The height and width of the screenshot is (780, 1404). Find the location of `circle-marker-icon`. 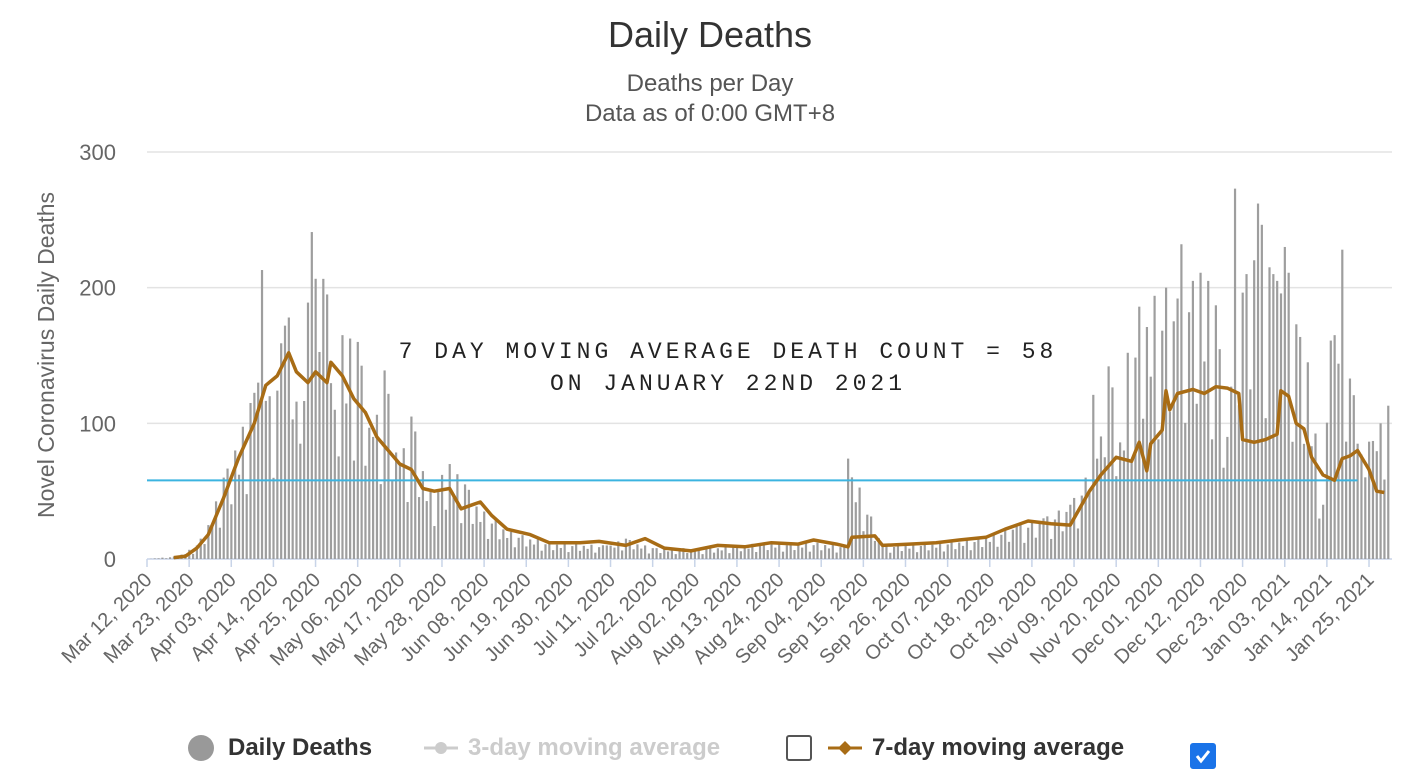

circle-marker-icon is located at coordinates (201, 748).